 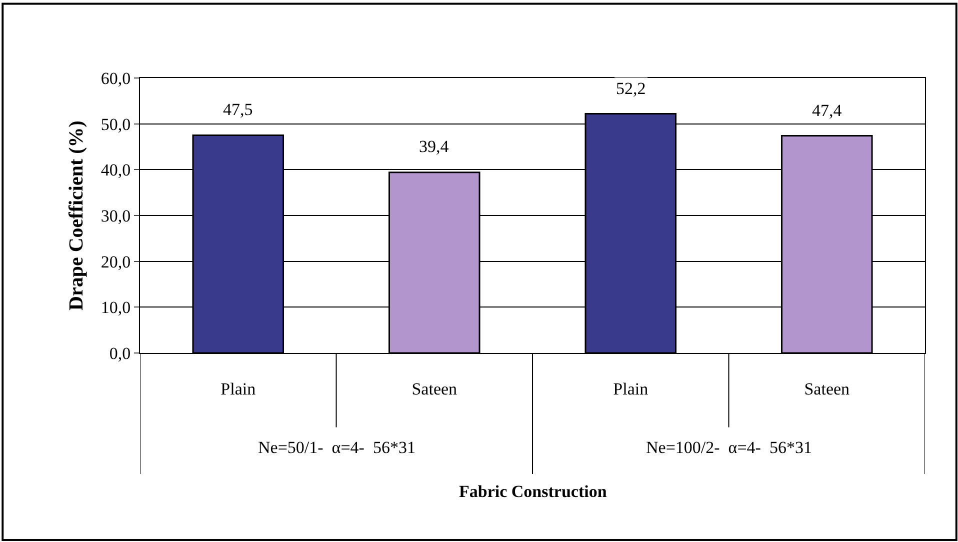 I want to click on text: Ne=50/1- α=4- 56*31, so click(x=337, y=447).